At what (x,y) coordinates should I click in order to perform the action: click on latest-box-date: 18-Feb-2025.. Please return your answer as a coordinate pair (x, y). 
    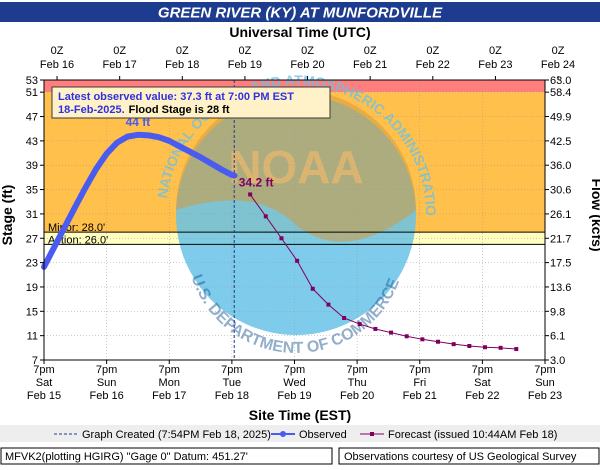
    Looking at the image, I should click on (91, 110).